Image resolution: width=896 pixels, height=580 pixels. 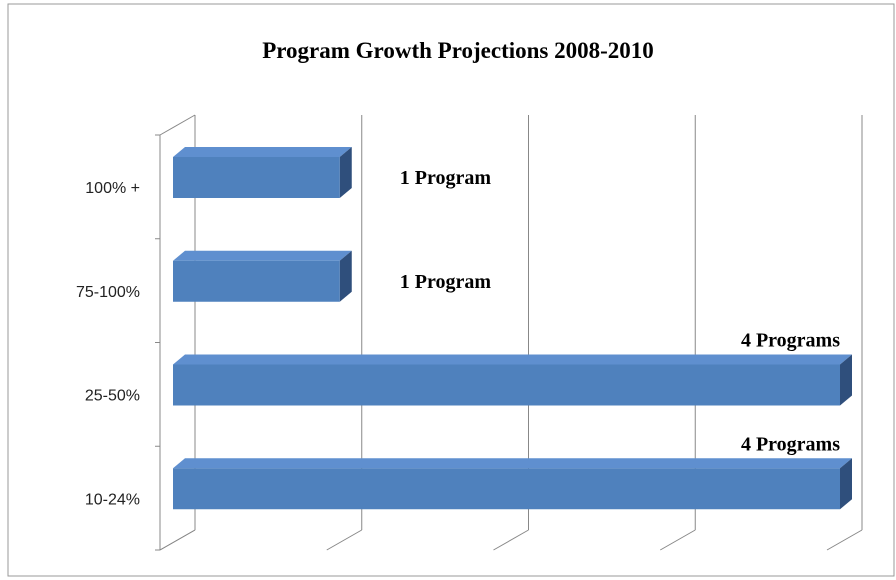 What do you see at coordinates (112, 396) in the screenshot?
I see `y-tick-label: 25-50%` at bounding box center [112, 396].